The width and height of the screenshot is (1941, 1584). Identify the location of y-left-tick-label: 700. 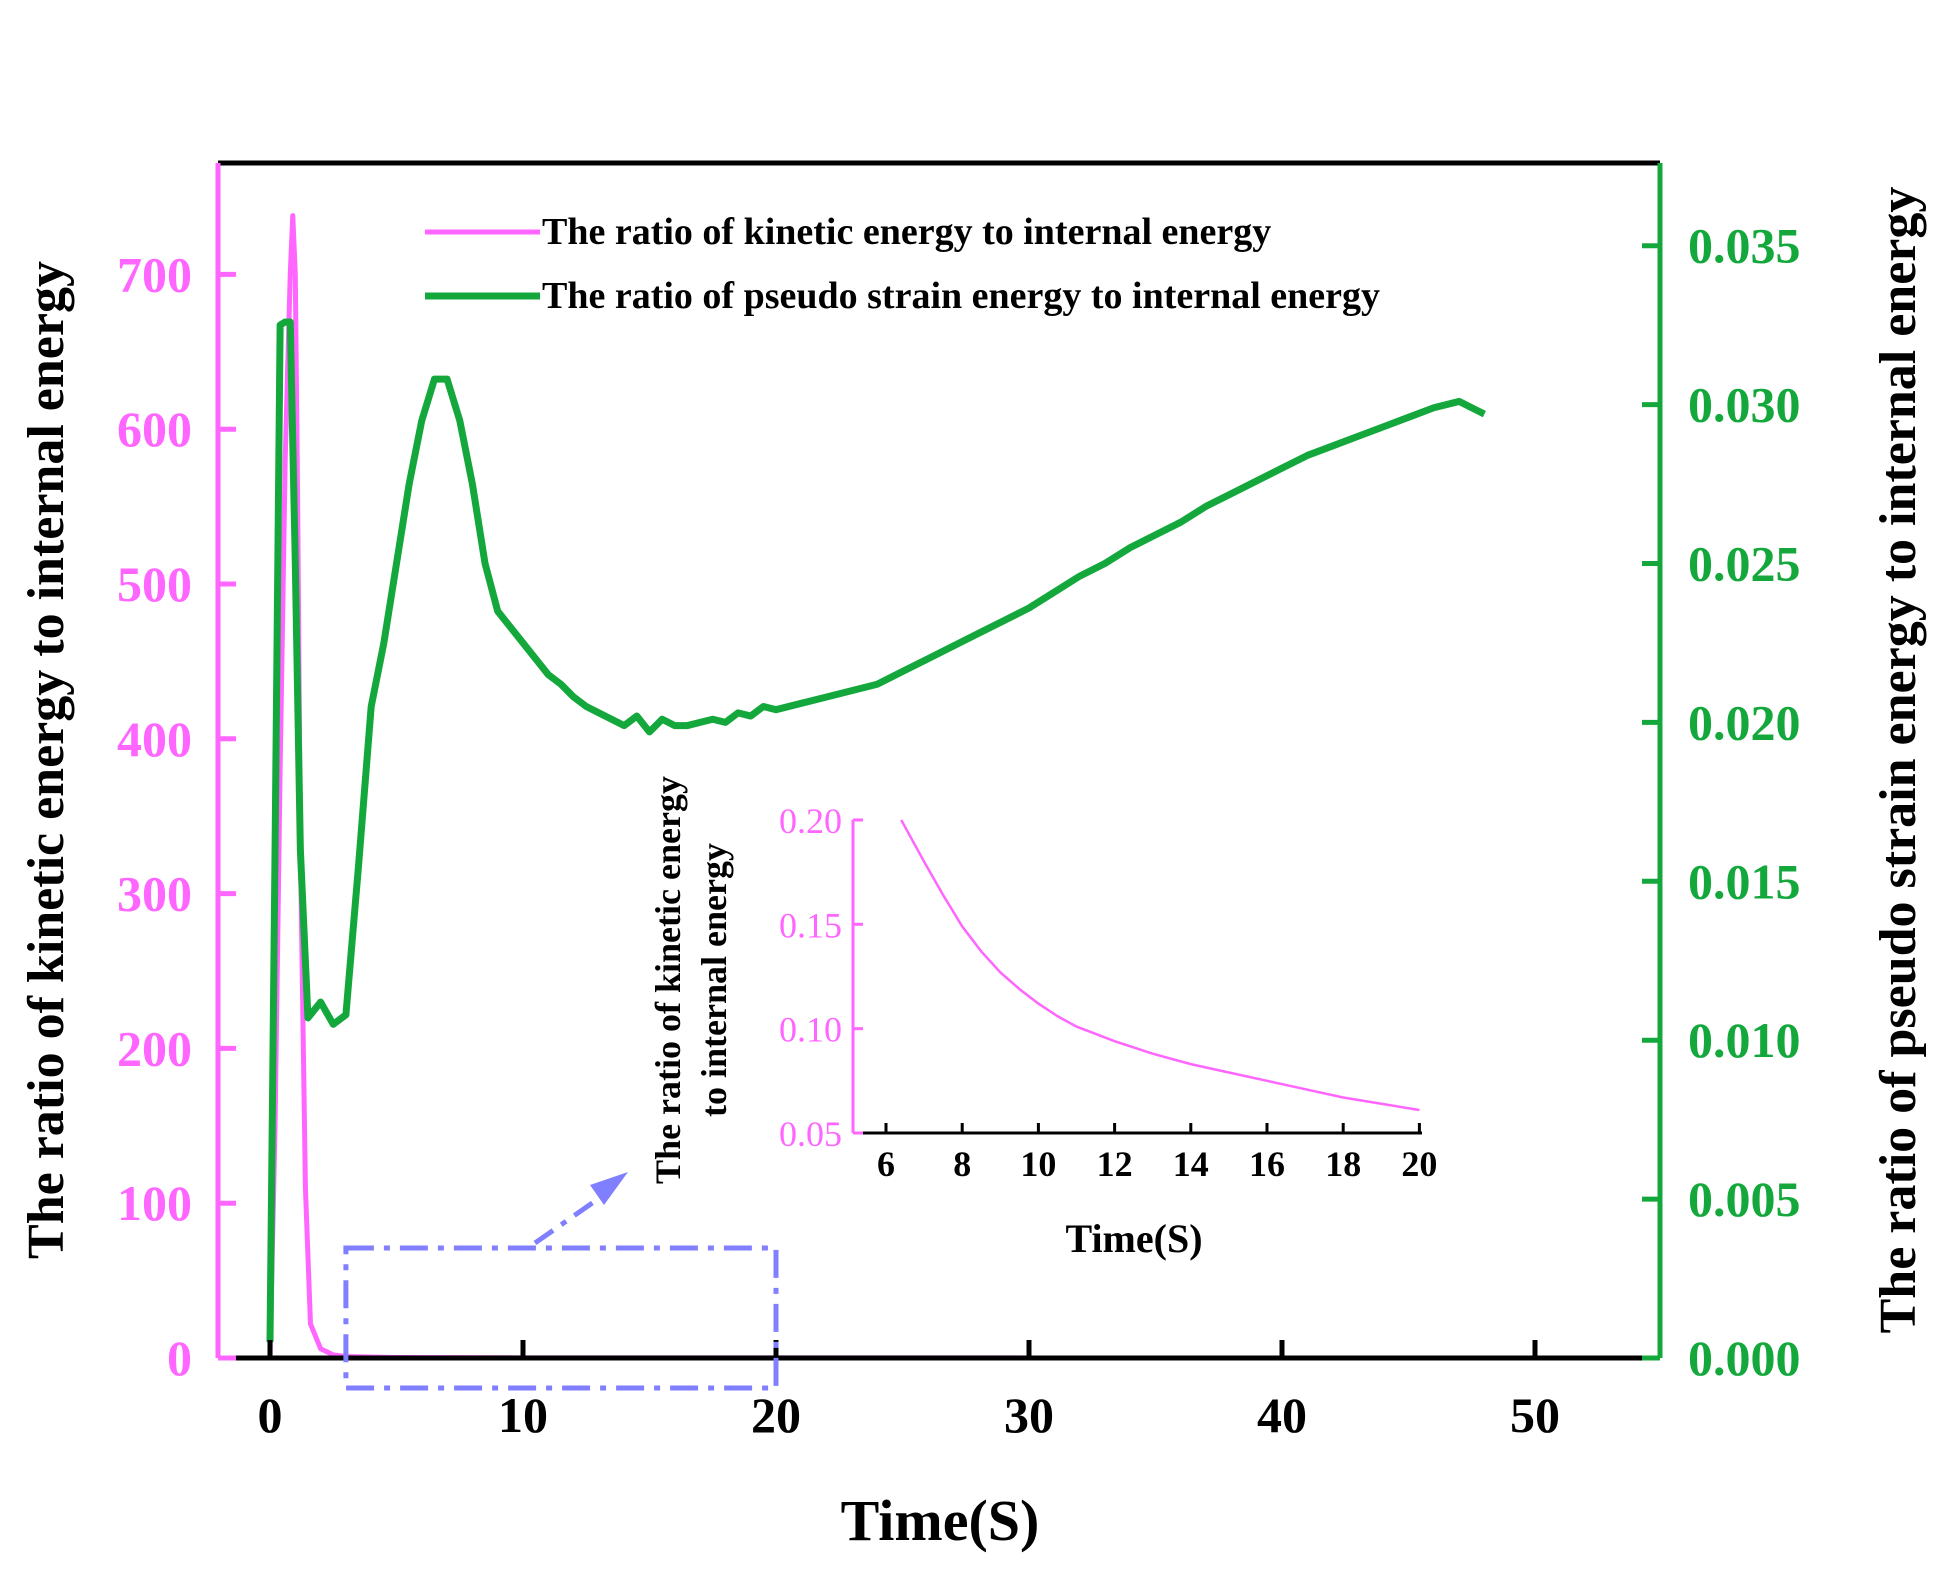
(154, 274).